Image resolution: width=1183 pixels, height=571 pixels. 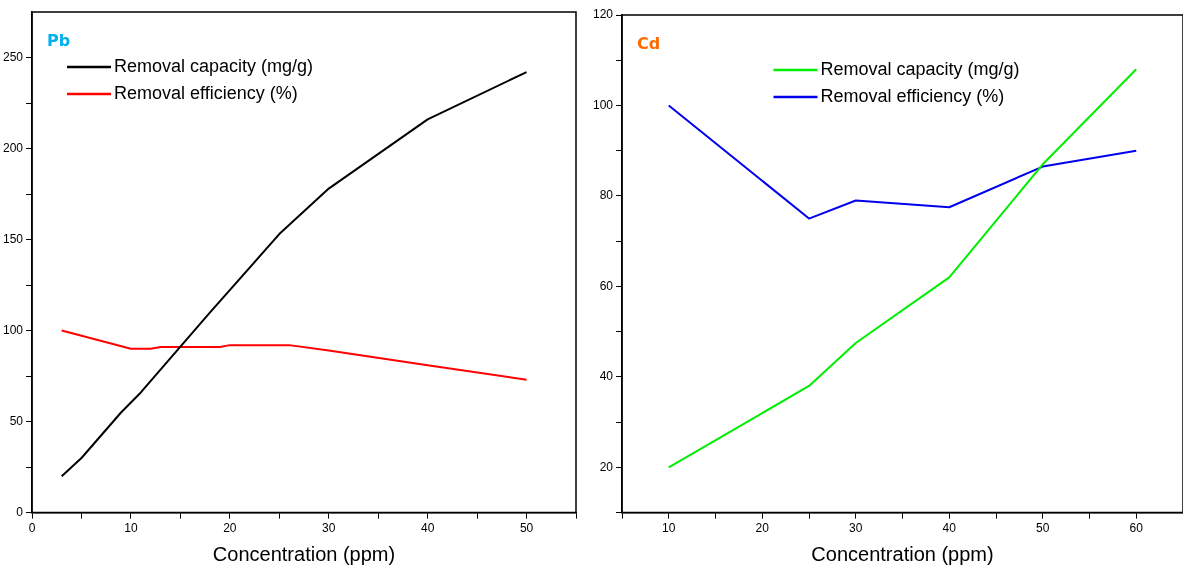 What do you see at coordinates (1136, 528) in the screenshot?
I see `x-tick-label: 60` at bounding box center [1136, 528].